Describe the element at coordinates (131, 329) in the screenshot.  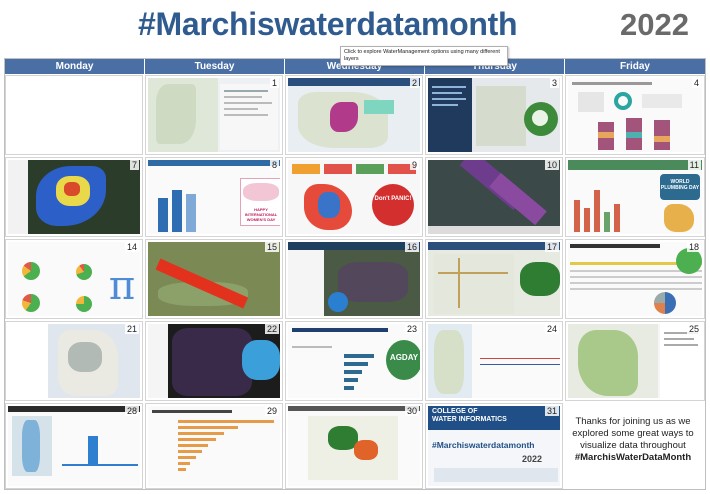
I see `day-number: 21` at that location.